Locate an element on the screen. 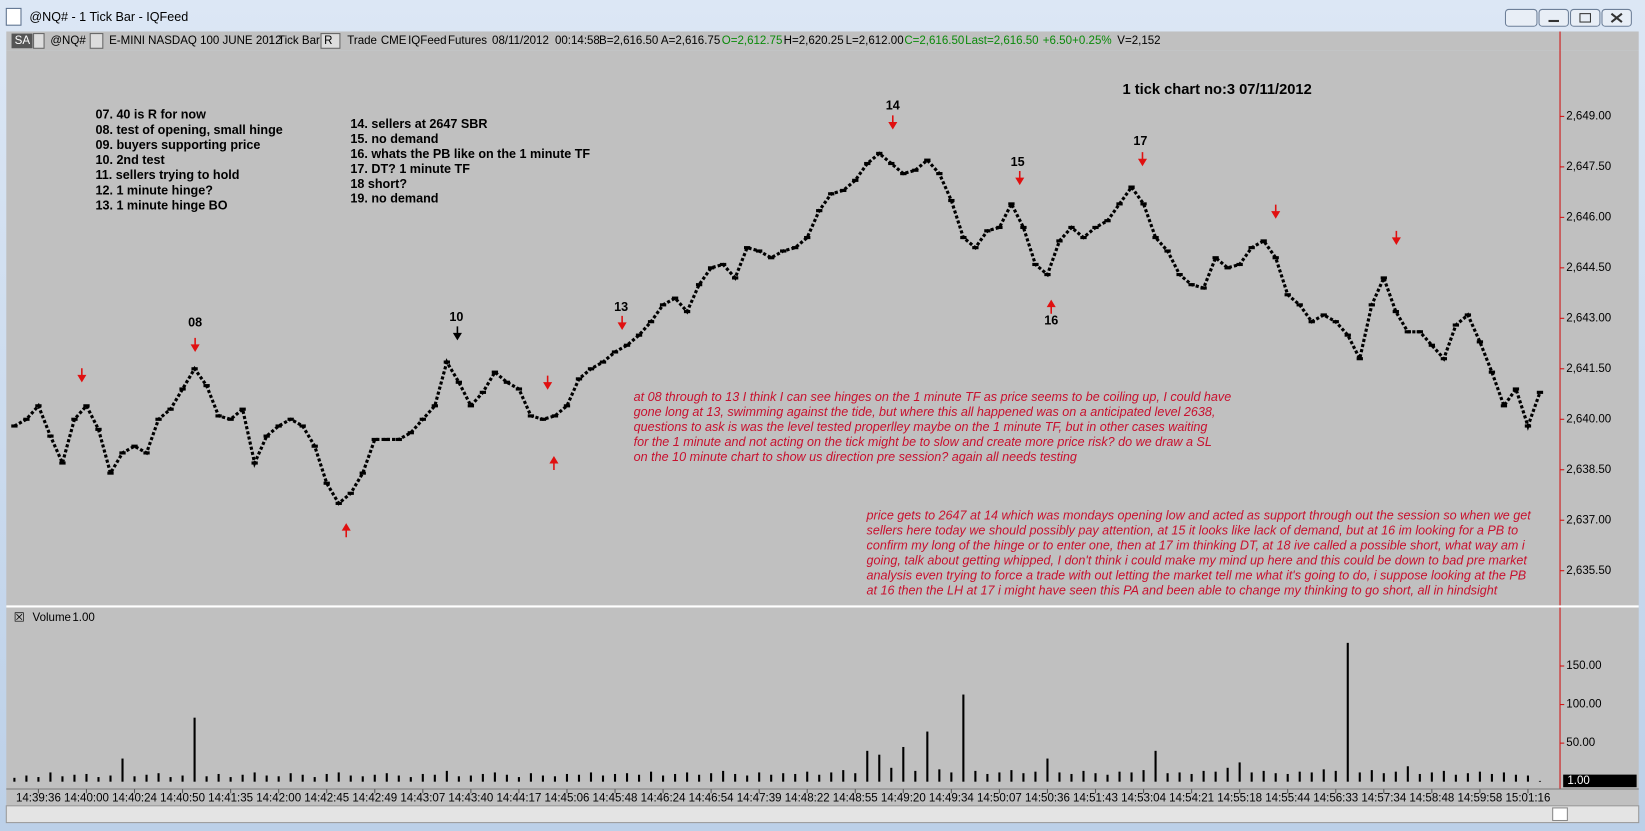 The image size is (1645, 831). marker-label: 13 is located at coordinates (621, 307).